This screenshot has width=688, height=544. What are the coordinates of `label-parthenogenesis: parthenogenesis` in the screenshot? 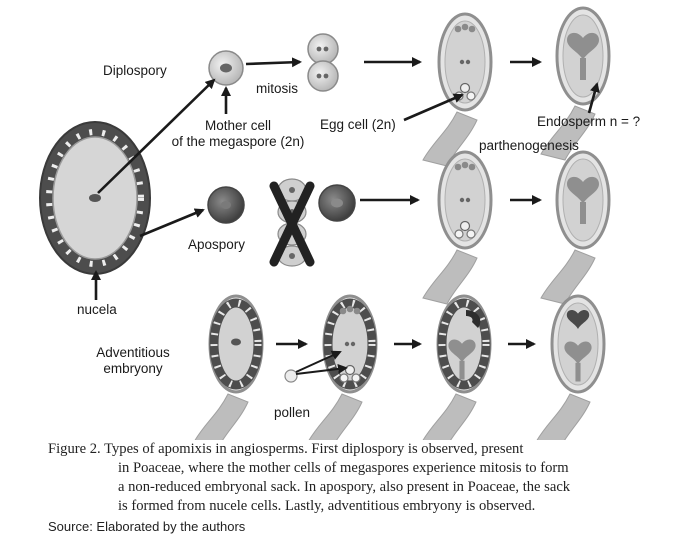 It's located at (529, 145).